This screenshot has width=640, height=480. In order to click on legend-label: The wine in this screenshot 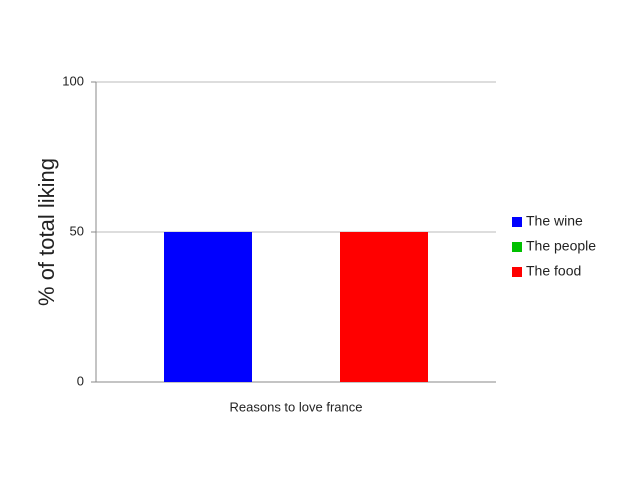, I will do `click(554, 221)`.